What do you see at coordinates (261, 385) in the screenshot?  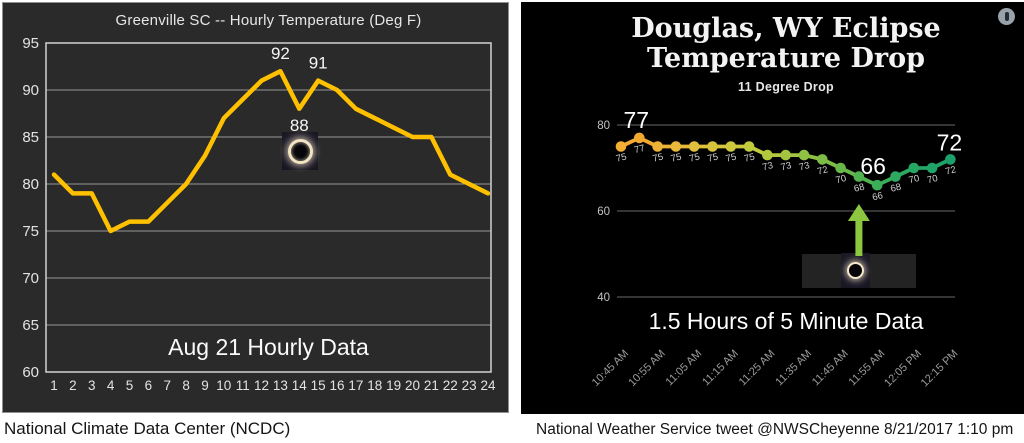 I see `x-tick-label: 12` at bounding box center [261, 385].